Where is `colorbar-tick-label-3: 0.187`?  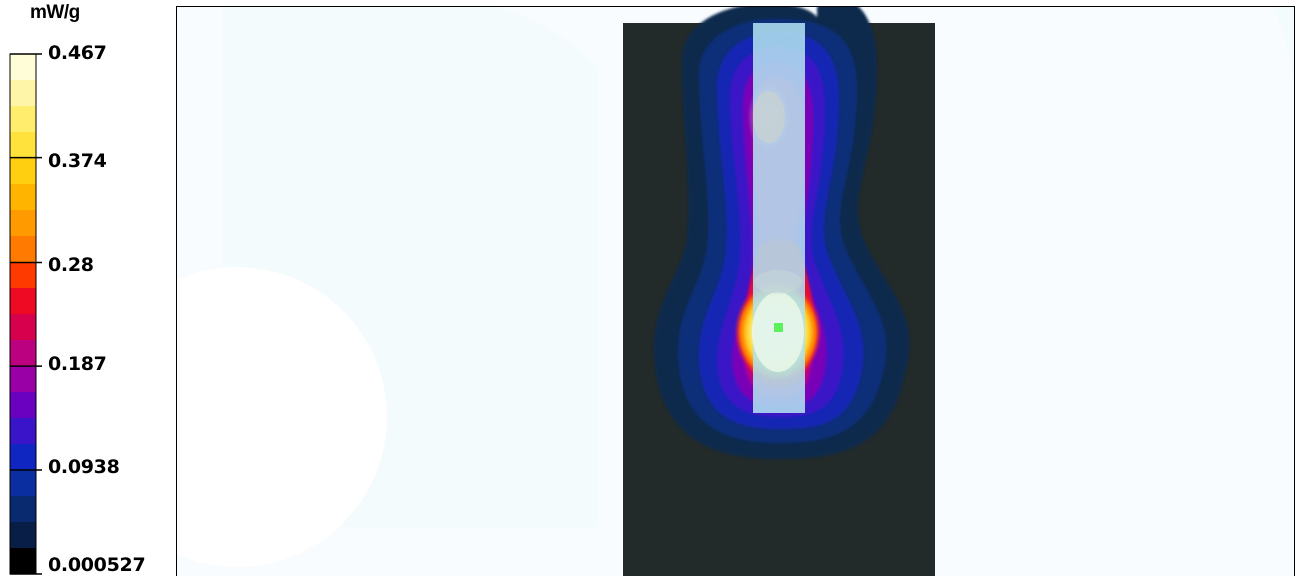 colorbar-tick-label-3: 0.187 is located at coordinates (77, 364).